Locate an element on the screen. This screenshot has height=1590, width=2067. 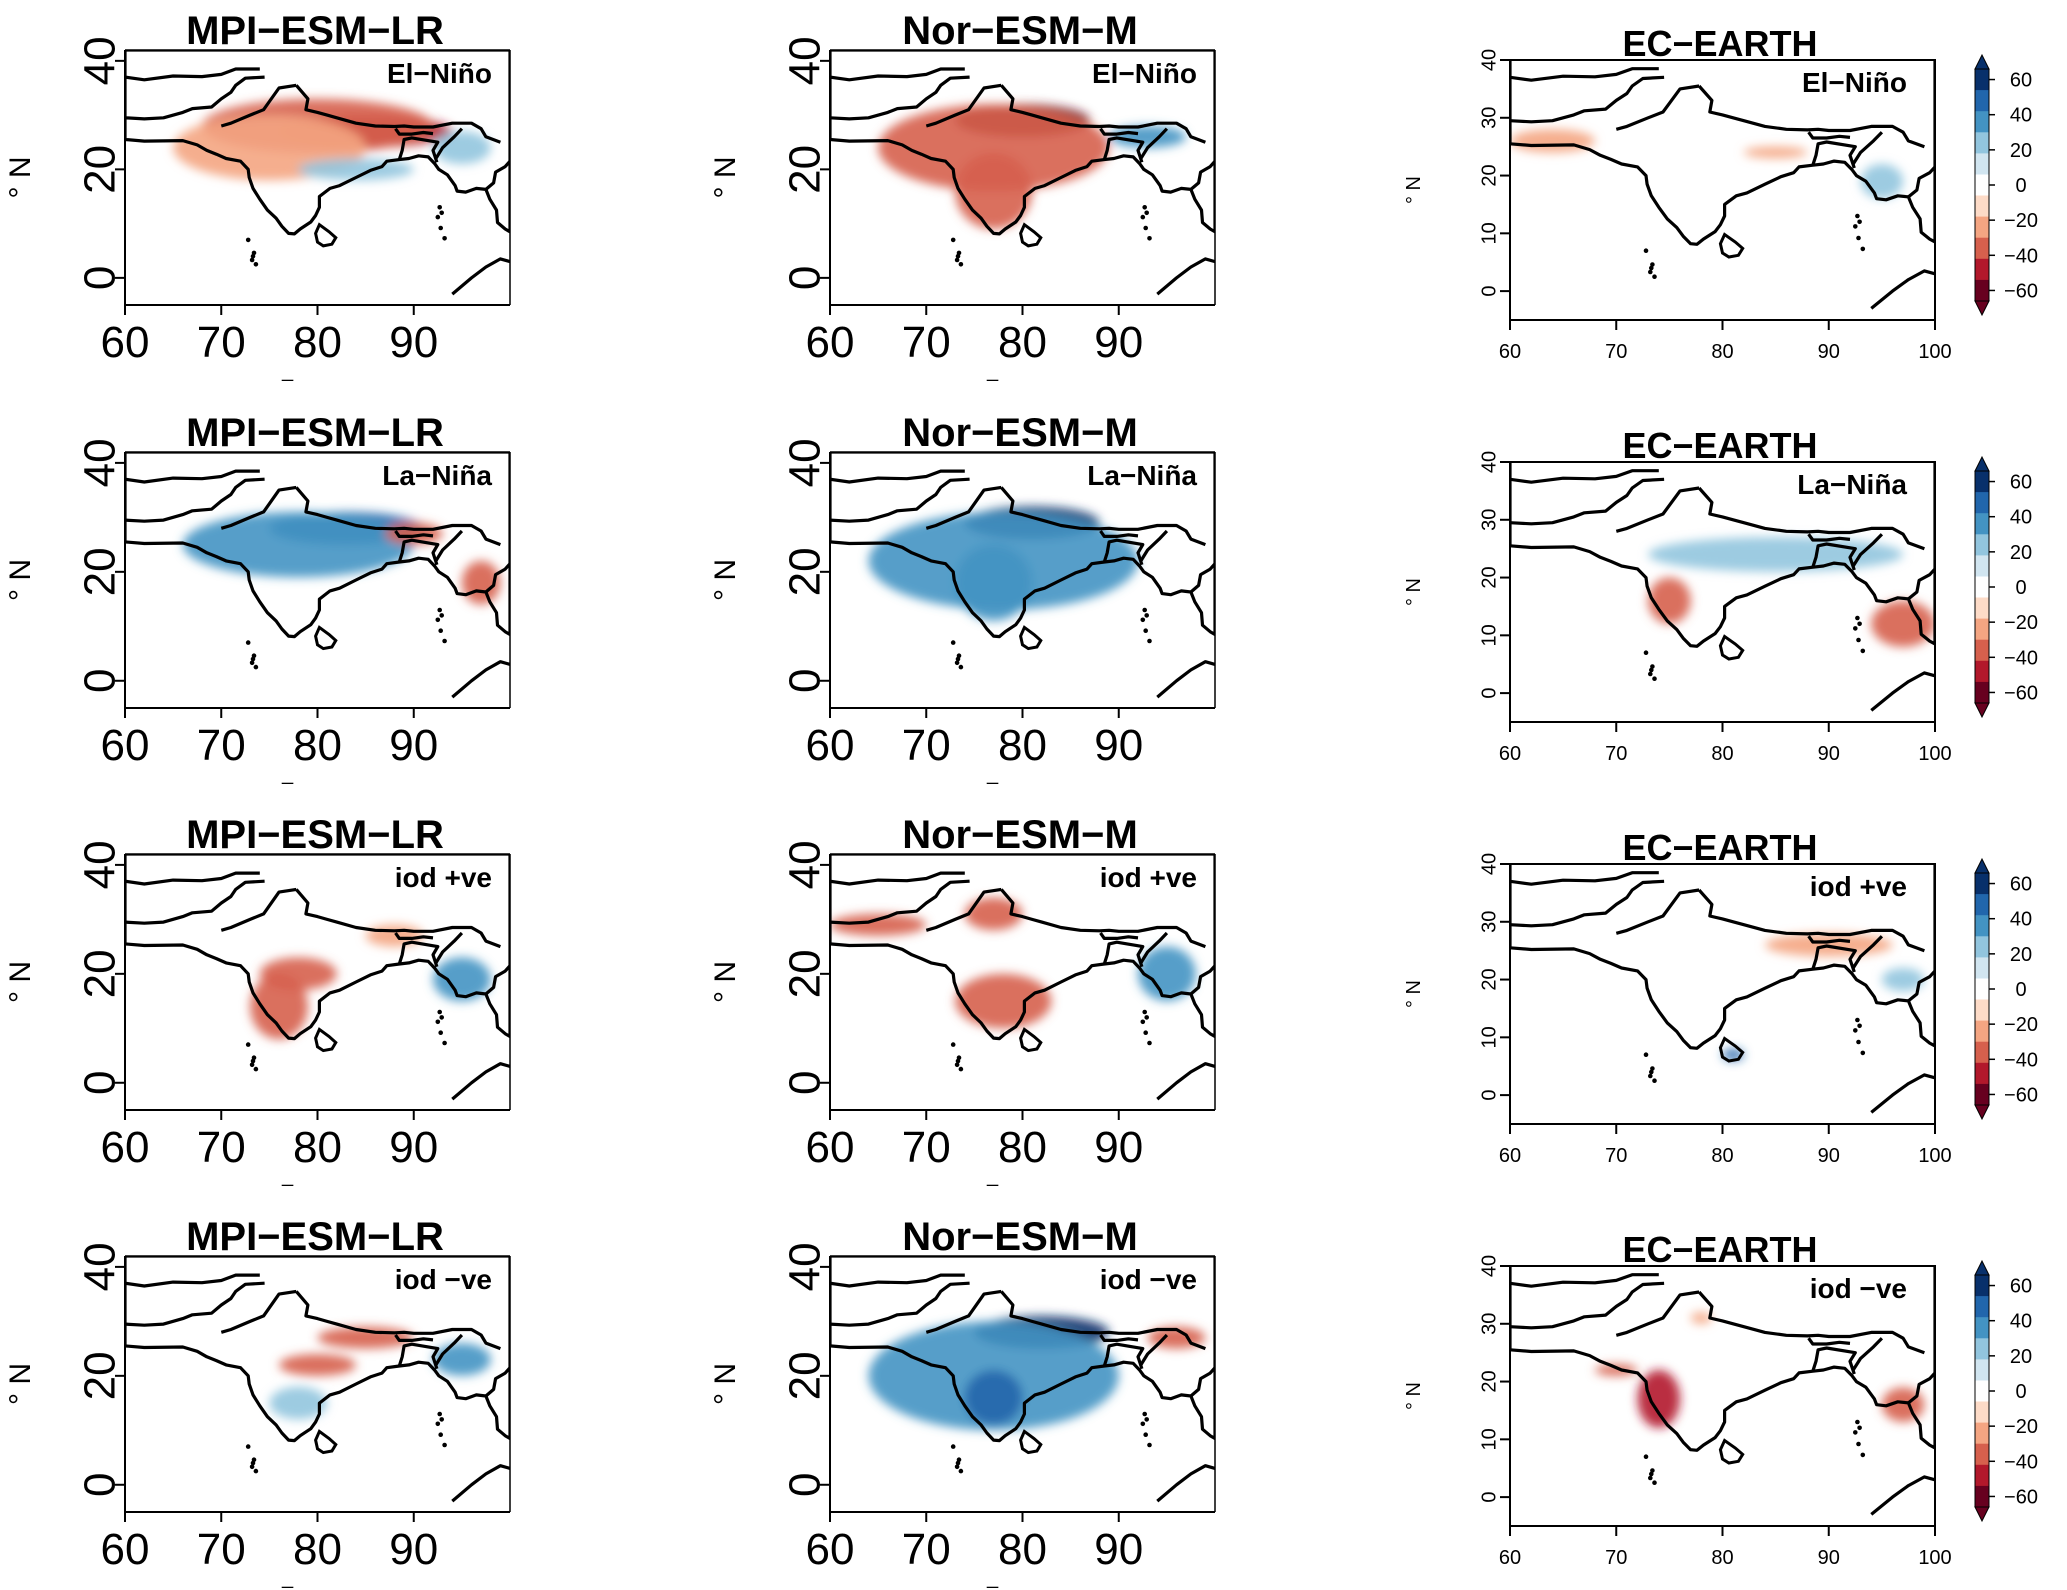
y-tick-label: 40 is located at coordinates (805, 1266).